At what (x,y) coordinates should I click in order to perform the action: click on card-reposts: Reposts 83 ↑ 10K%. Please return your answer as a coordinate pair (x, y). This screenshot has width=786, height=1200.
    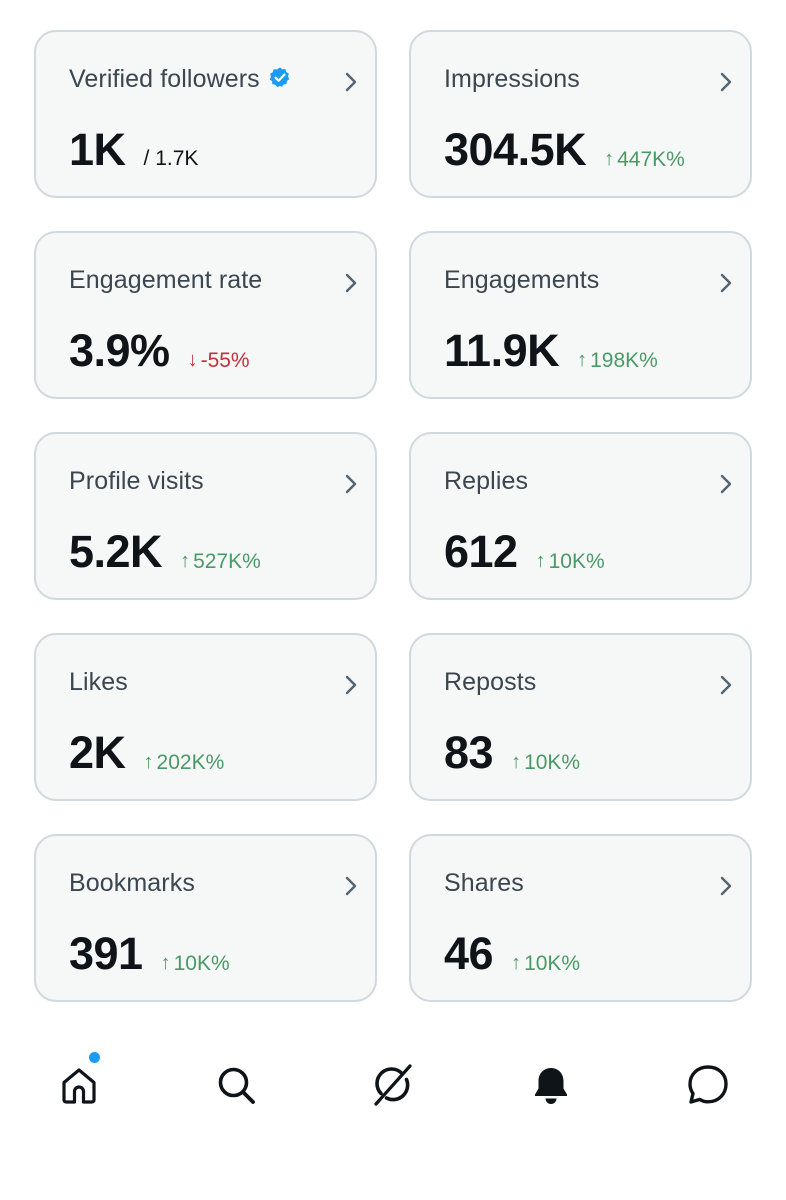
    Looking at the image, I should click on (580, 717).